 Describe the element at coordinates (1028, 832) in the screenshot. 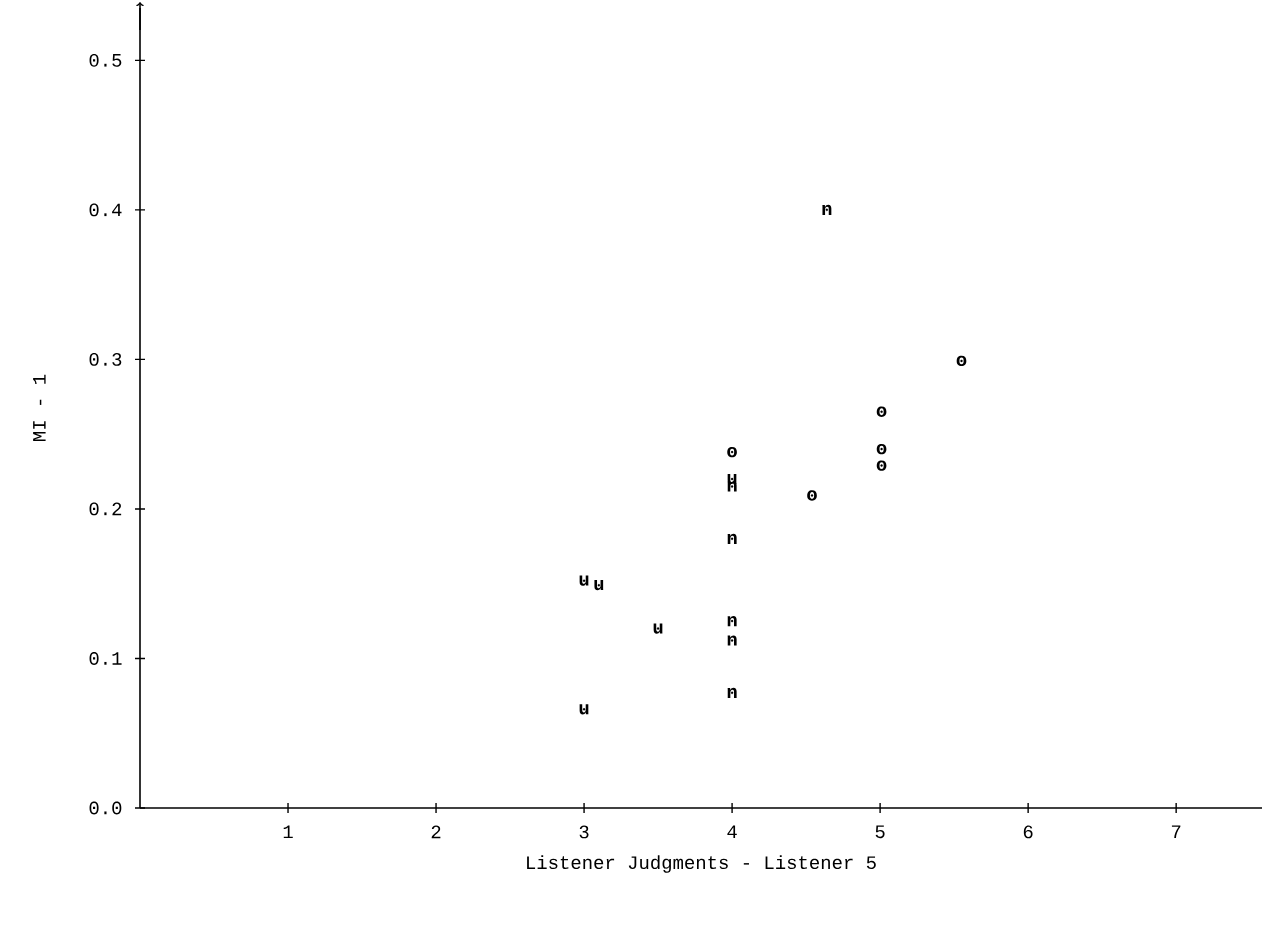

I see `x-tick-label: 6` at that location.